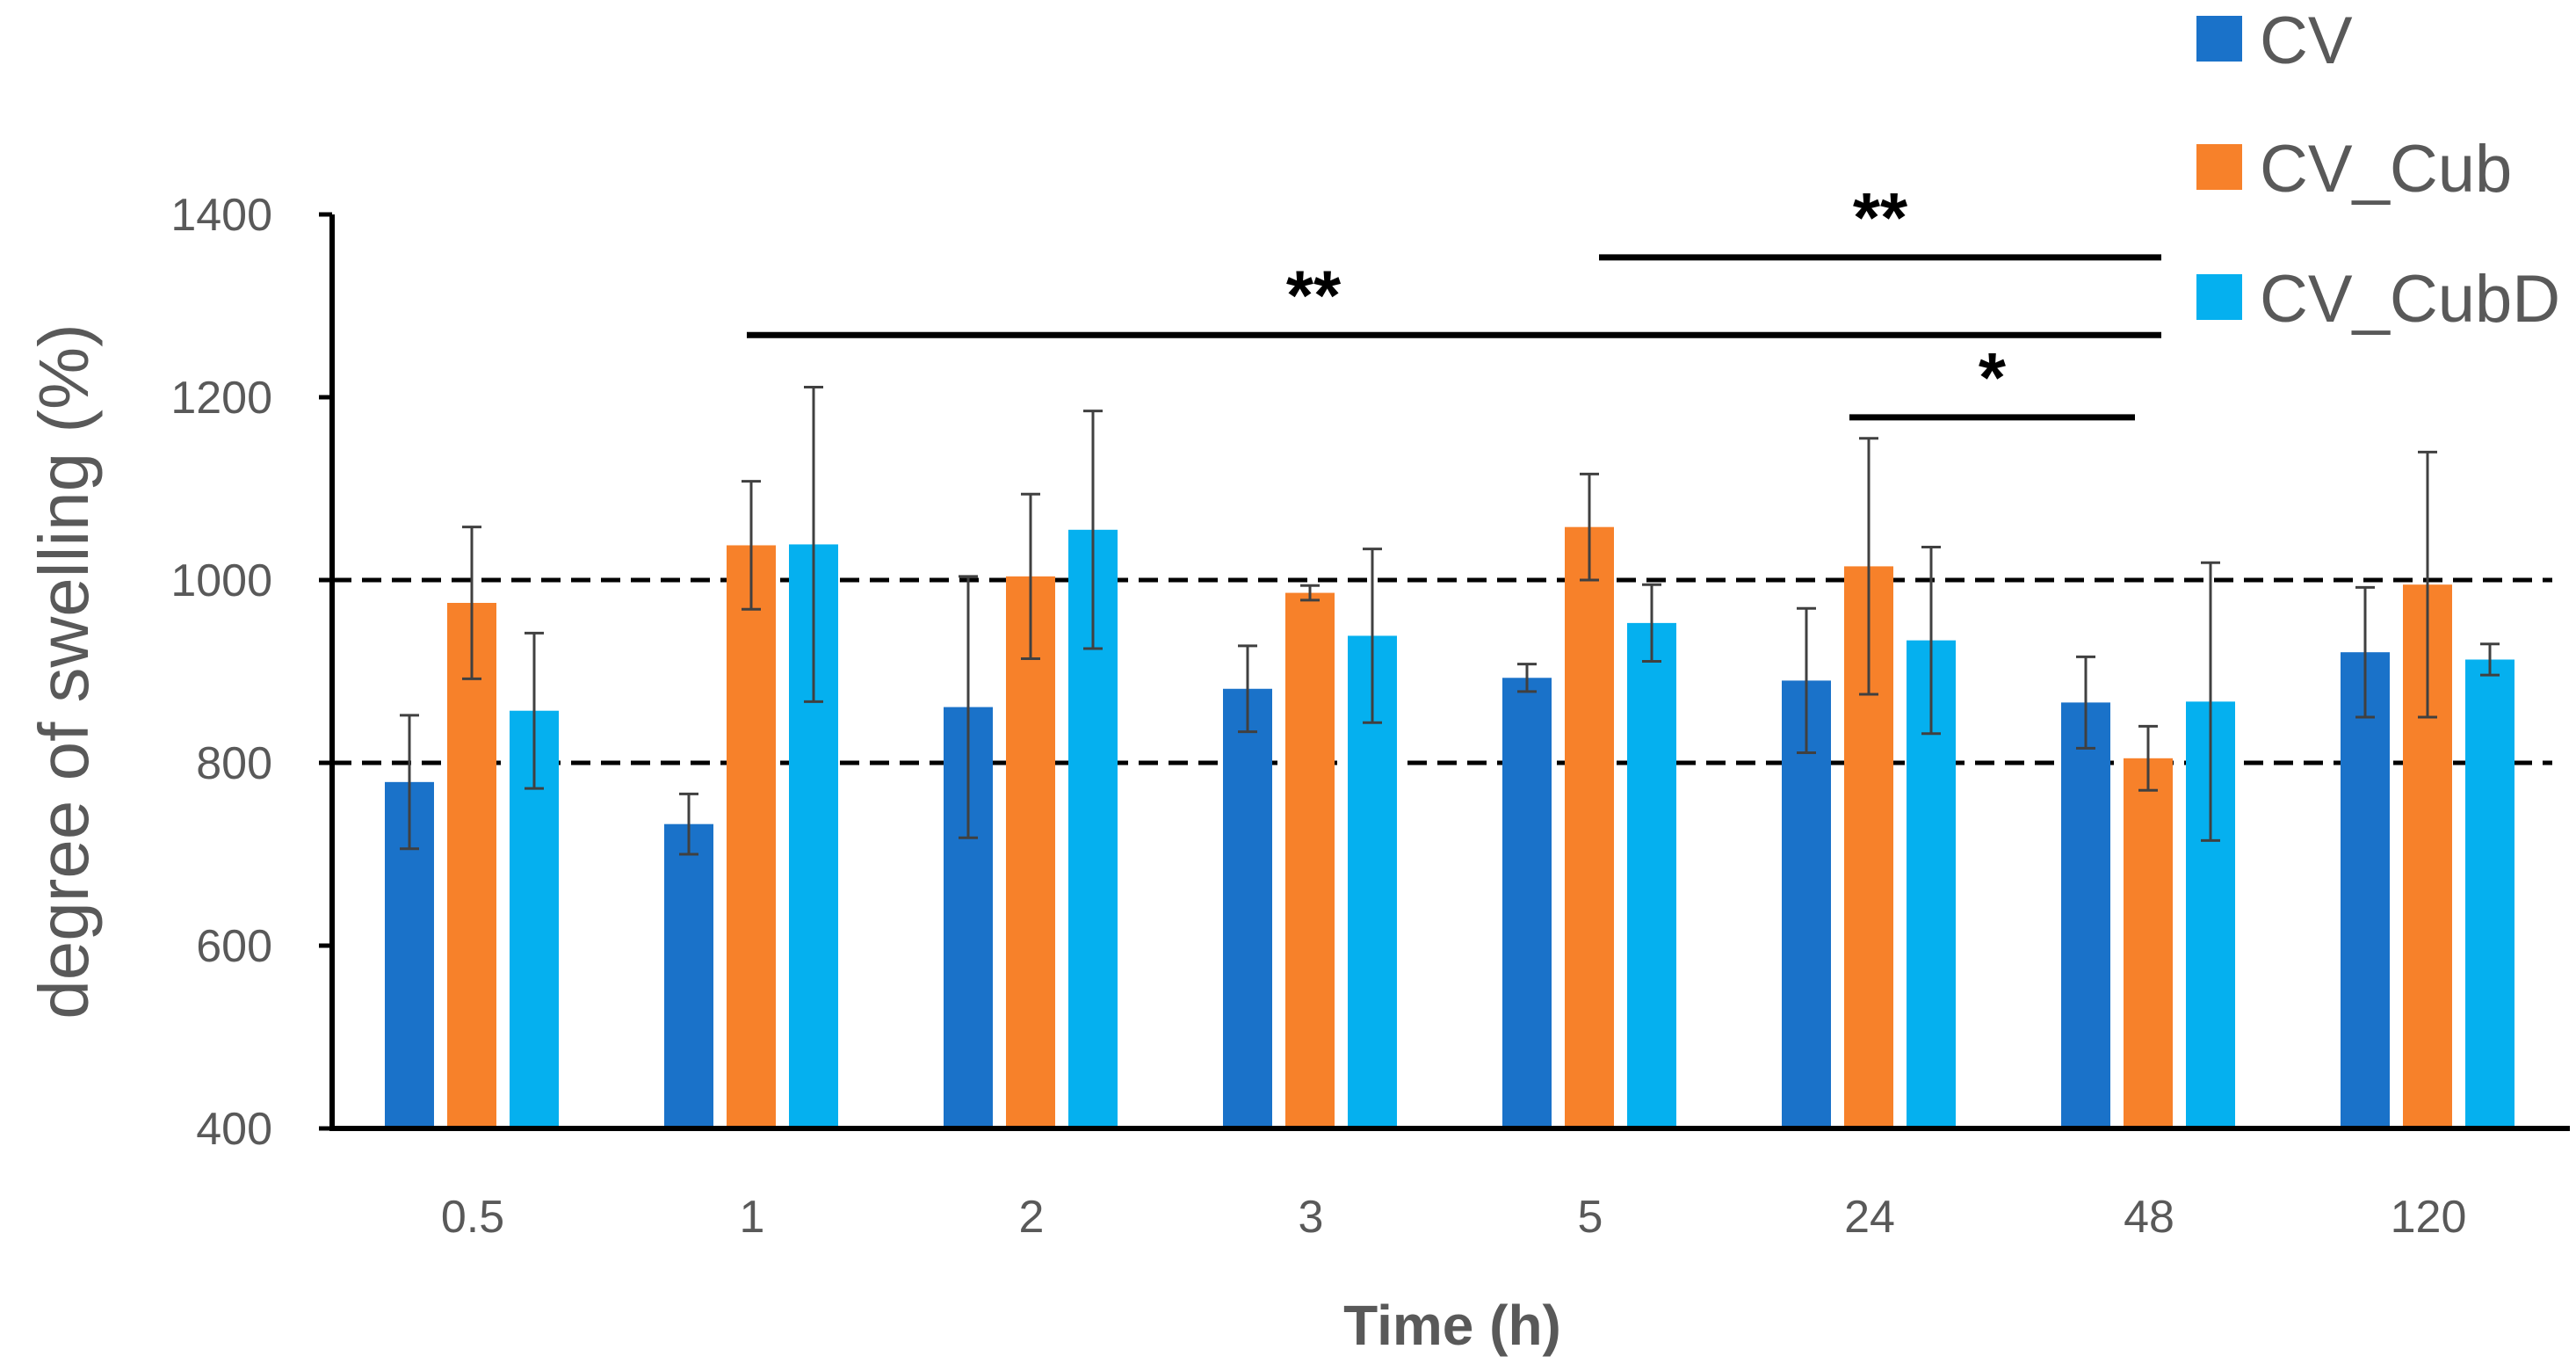  I want to click on y-tick-label-1400: 1400, so click(221, 215).